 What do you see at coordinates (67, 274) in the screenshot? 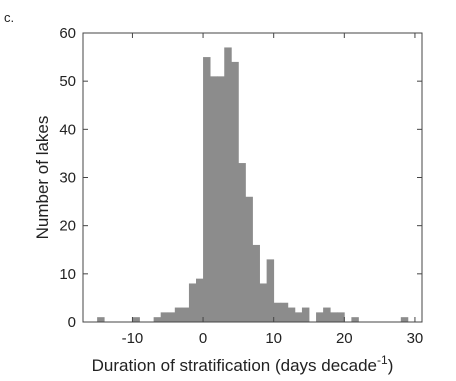
I see `y-tick-label: 10` at bounding box center [67, 274].